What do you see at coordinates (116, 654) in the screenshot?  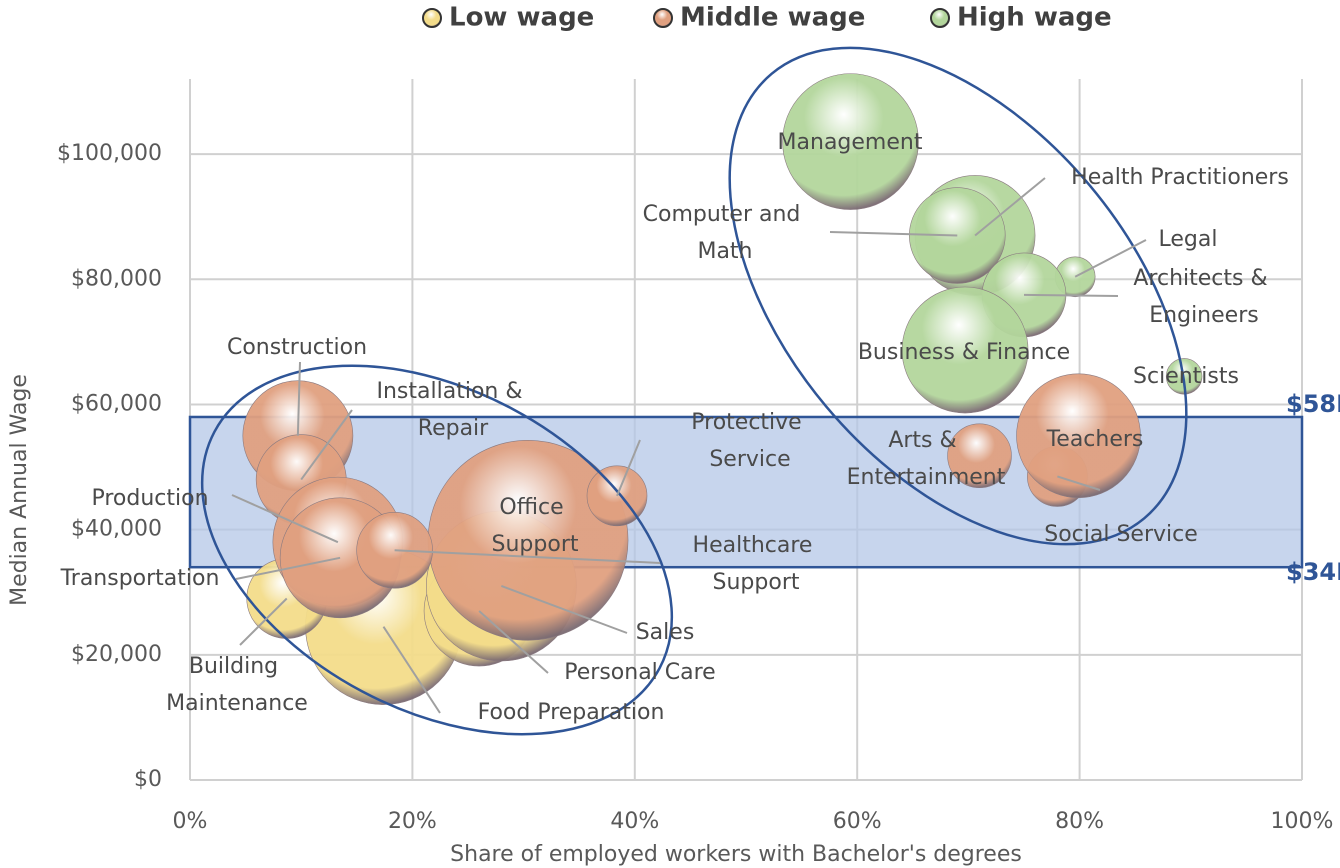 I see `y-tick-label: $20,000` at bounding box center [116, 654].